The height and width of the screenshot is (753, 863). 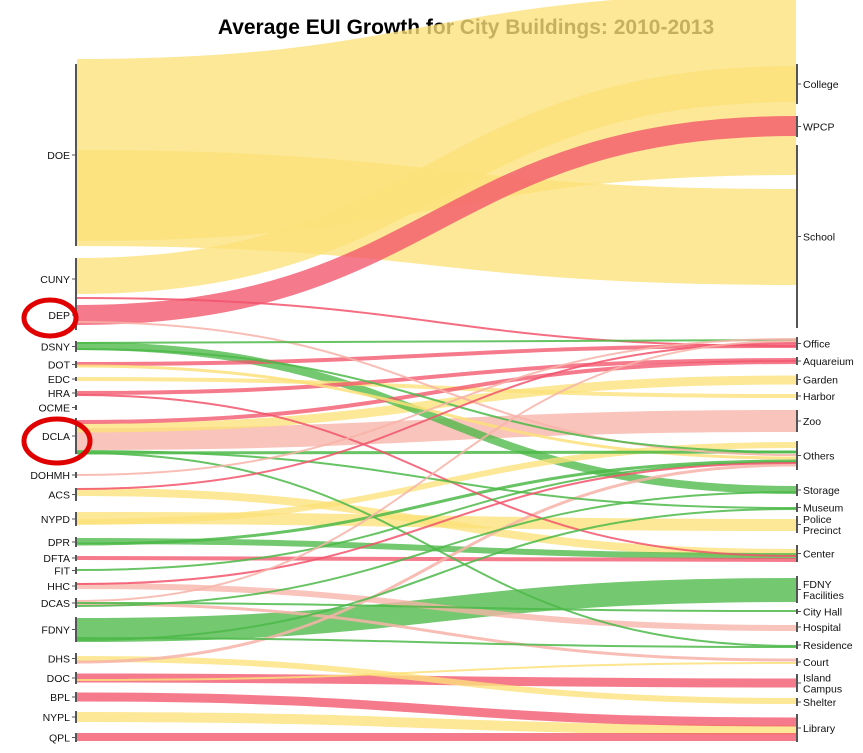 I want to click on flow-dsny-to-others, so click(x=436, y=400).